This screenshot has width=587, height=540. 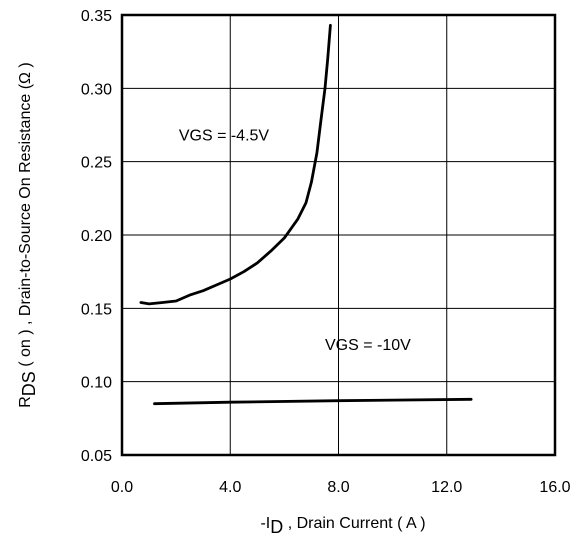 What do you see at coordinates (265, 523) in the screenshot?
I see `x-axis-title-prefix: -I` at bounding box center [265, 523].